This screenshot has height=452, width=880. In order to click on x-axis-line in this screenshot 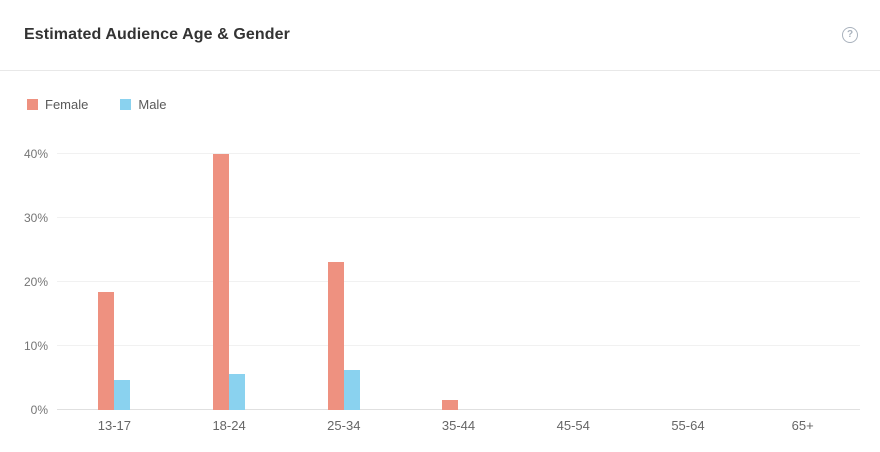, I will do `click(458, 409)`.